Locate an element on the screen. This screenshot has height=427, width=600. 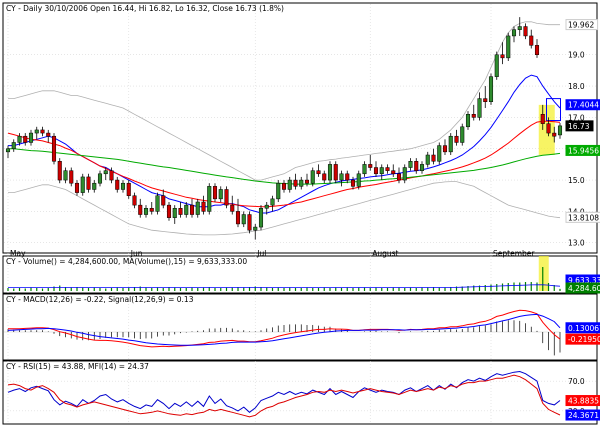
rsi-tag-box is located at coordinates (582, 401).